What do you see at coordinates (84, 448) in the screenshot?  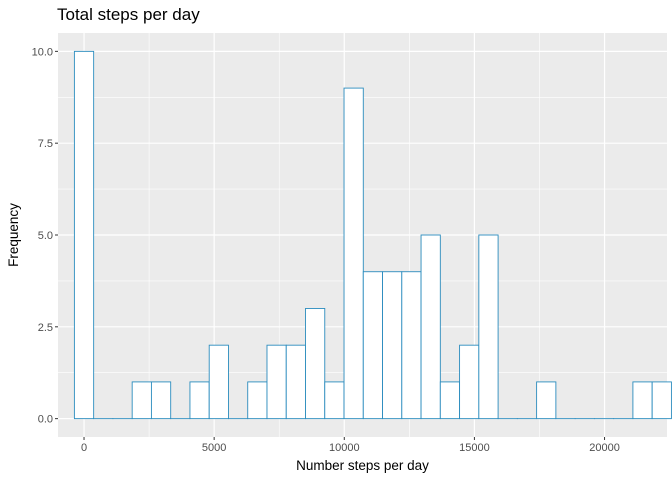 I see `x-tick-label: 0` at bounding box center [84, 448].